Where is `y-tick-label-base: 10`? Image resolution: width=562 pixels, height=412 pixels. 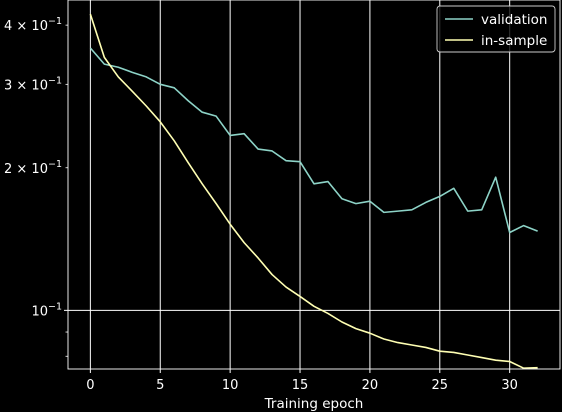
y-tick-label-base: 10 is located at coordinates (39, 311).